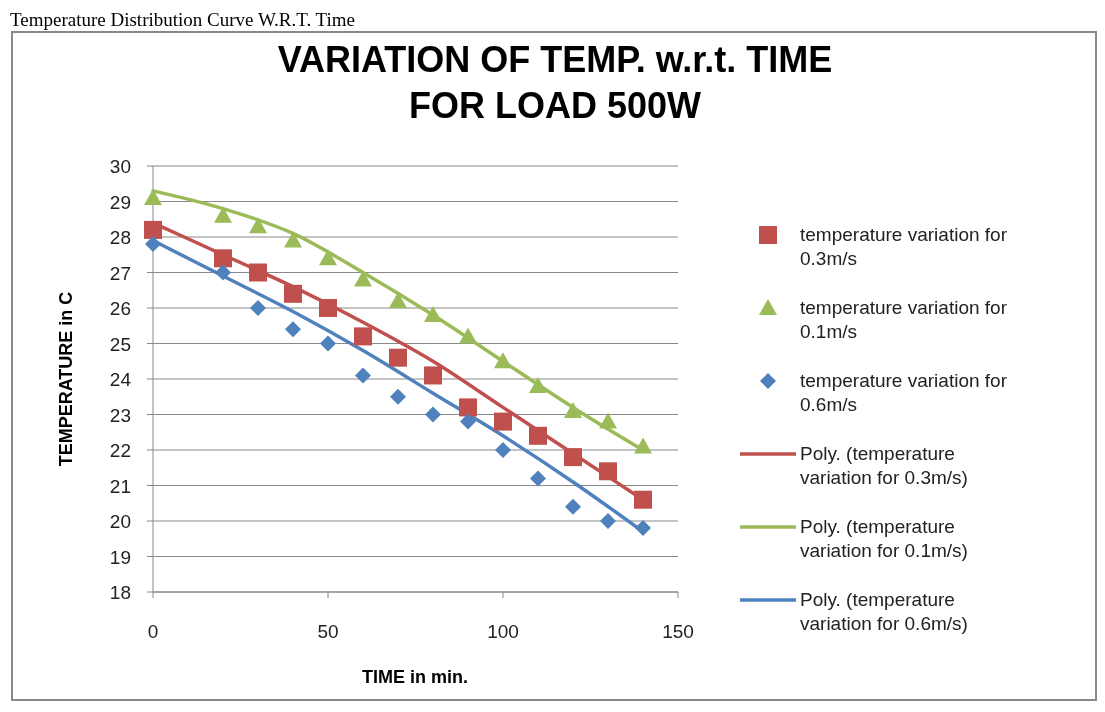 The height and width of the screenshot is (712, 1105). What do you see at coordinates (120, 273) in the screenshot?
I see `y-tick-label: 27` at bounding box center [120, 273].